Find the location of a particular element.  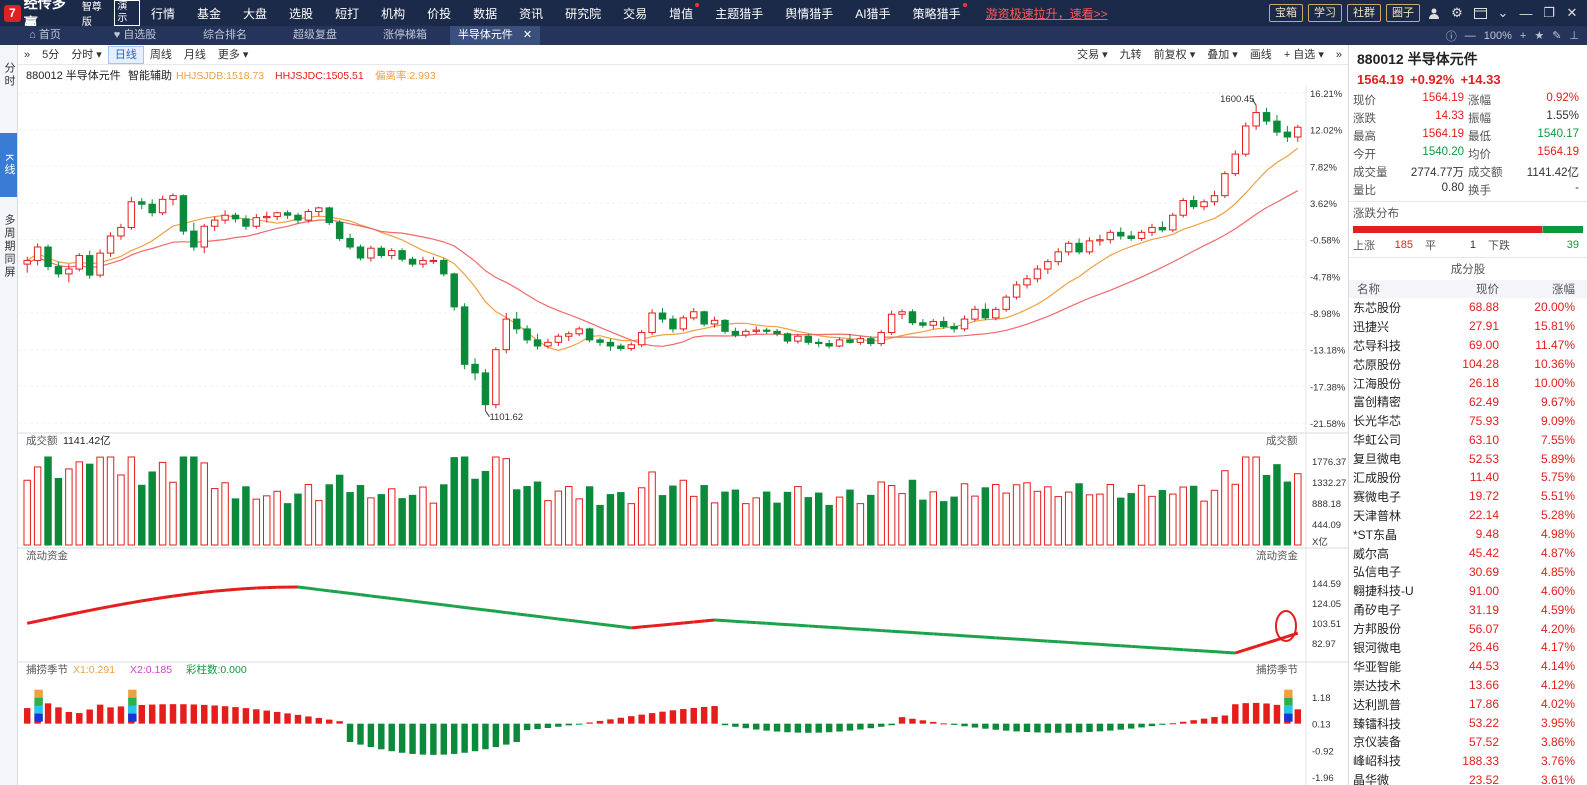

close-icon: ✕ is located at coordinates (1572, 12).